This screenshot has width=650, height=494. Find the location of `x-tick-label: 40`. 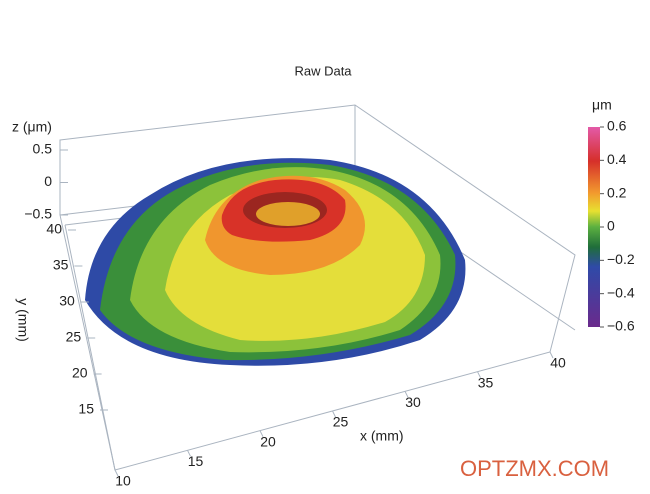

x-tick-label: 40 is located at coordinates (558, 363).